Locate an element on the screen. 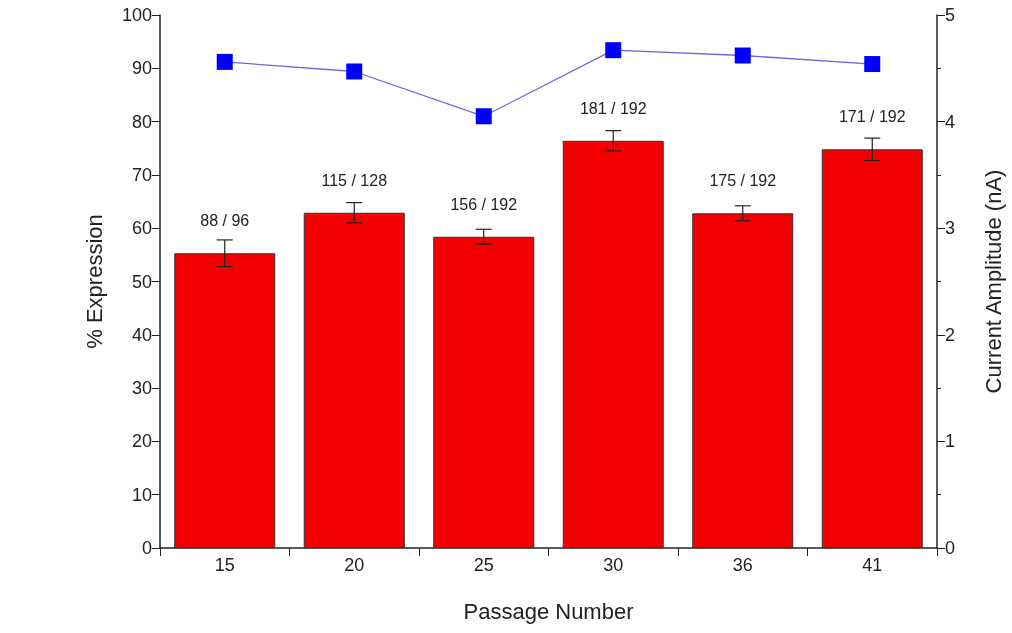  y-tick-label: 80 is located at coordinates (141, 121).